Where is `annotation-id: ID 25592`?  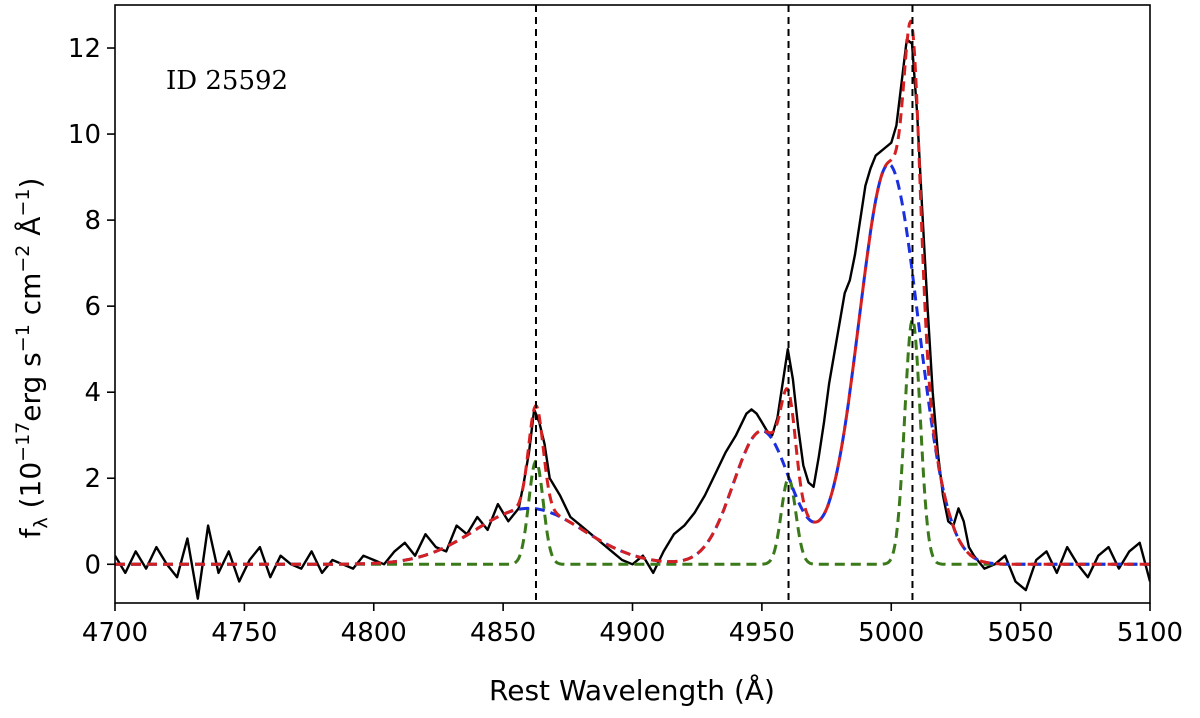 annotation-id: ID 25592 is located at coordinates (227, 81).